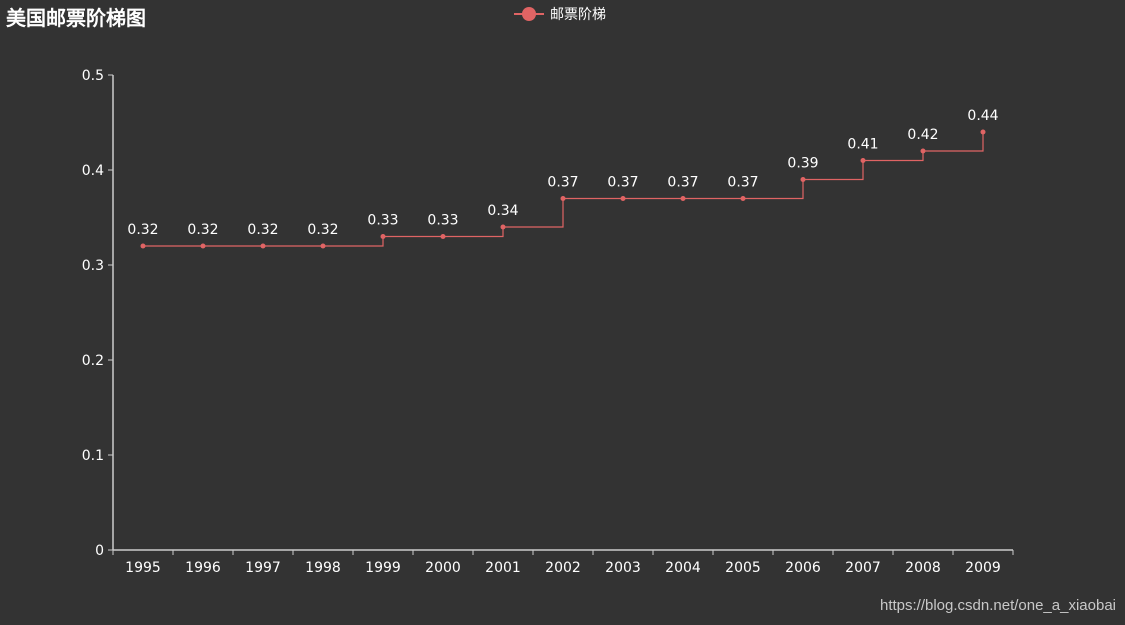 Image resolution: width=1125 pixels, height=625 pixels. What do you see at coordinates (743, 568) in the screenshot?
I see `x-tick-label: 2005` at bounding box center [743, 568].